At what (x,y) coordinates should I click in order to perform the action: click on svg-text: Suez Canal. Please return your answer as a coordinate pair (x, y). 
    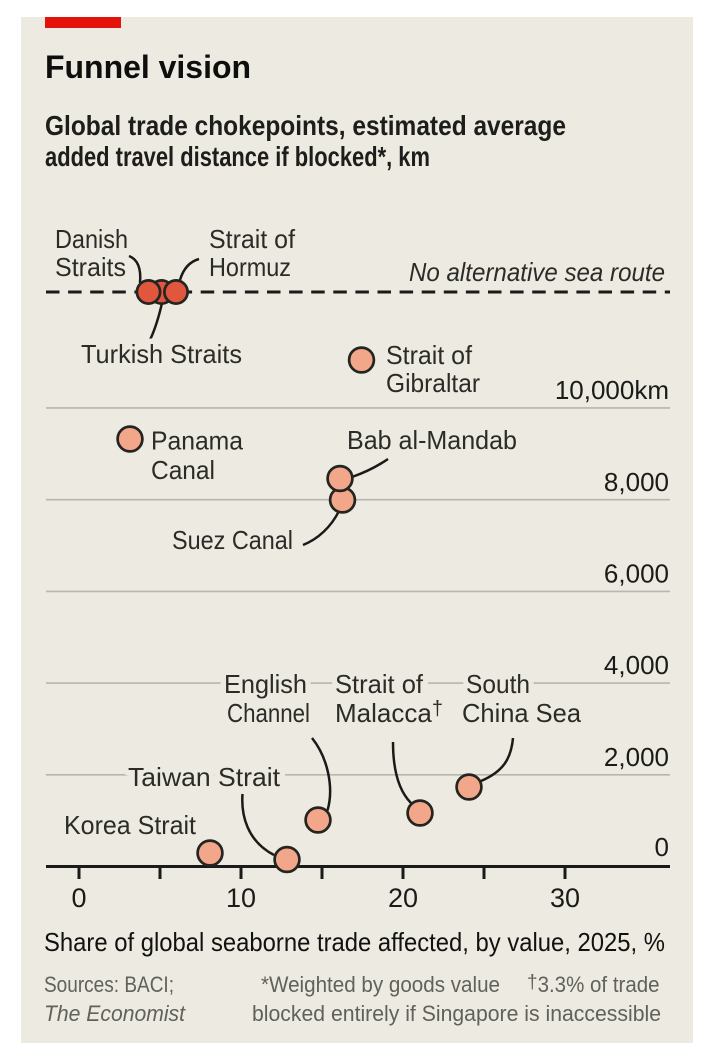
    Looking at the image, I should click on (232, 540).